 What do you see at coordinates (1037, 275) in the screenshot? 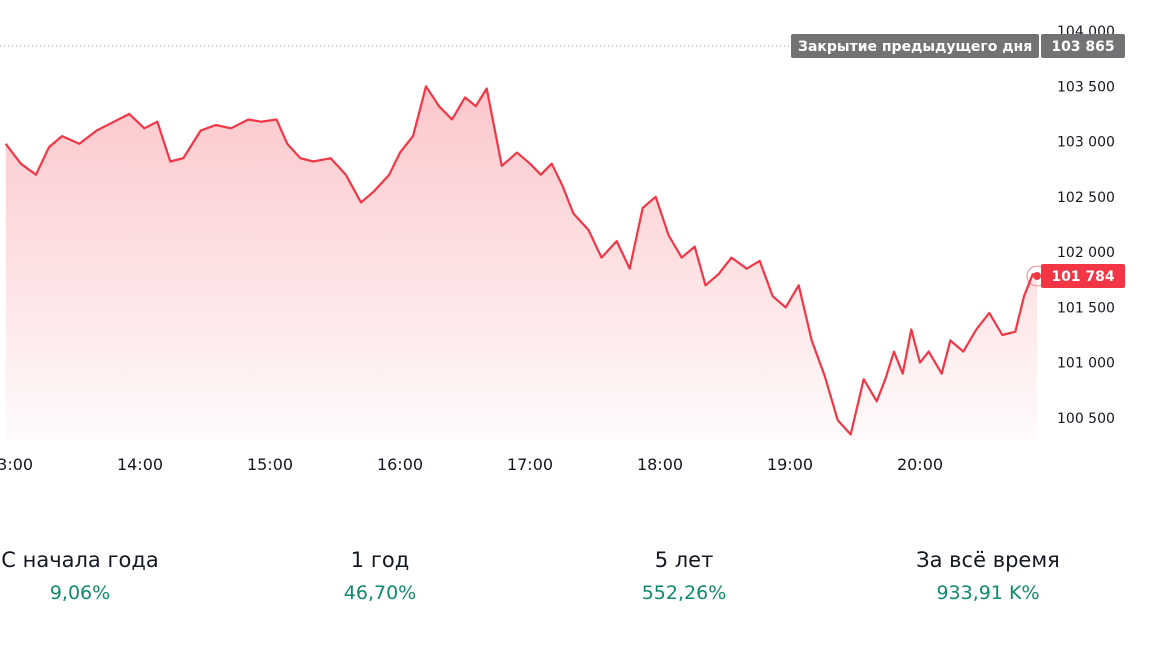
I see `last-price-dot` at bounding box center [1037, 275].